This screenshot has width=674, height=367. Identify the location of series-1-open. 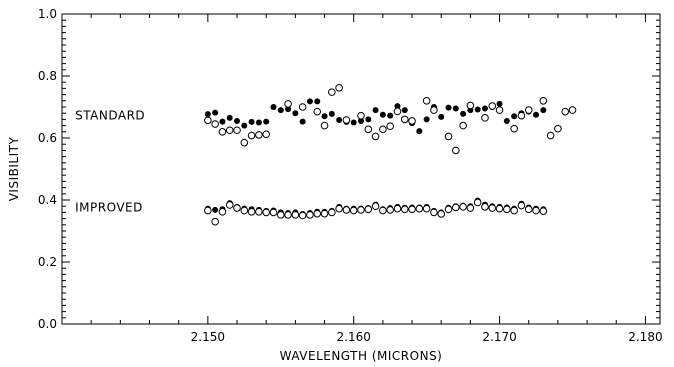
(390, 119).